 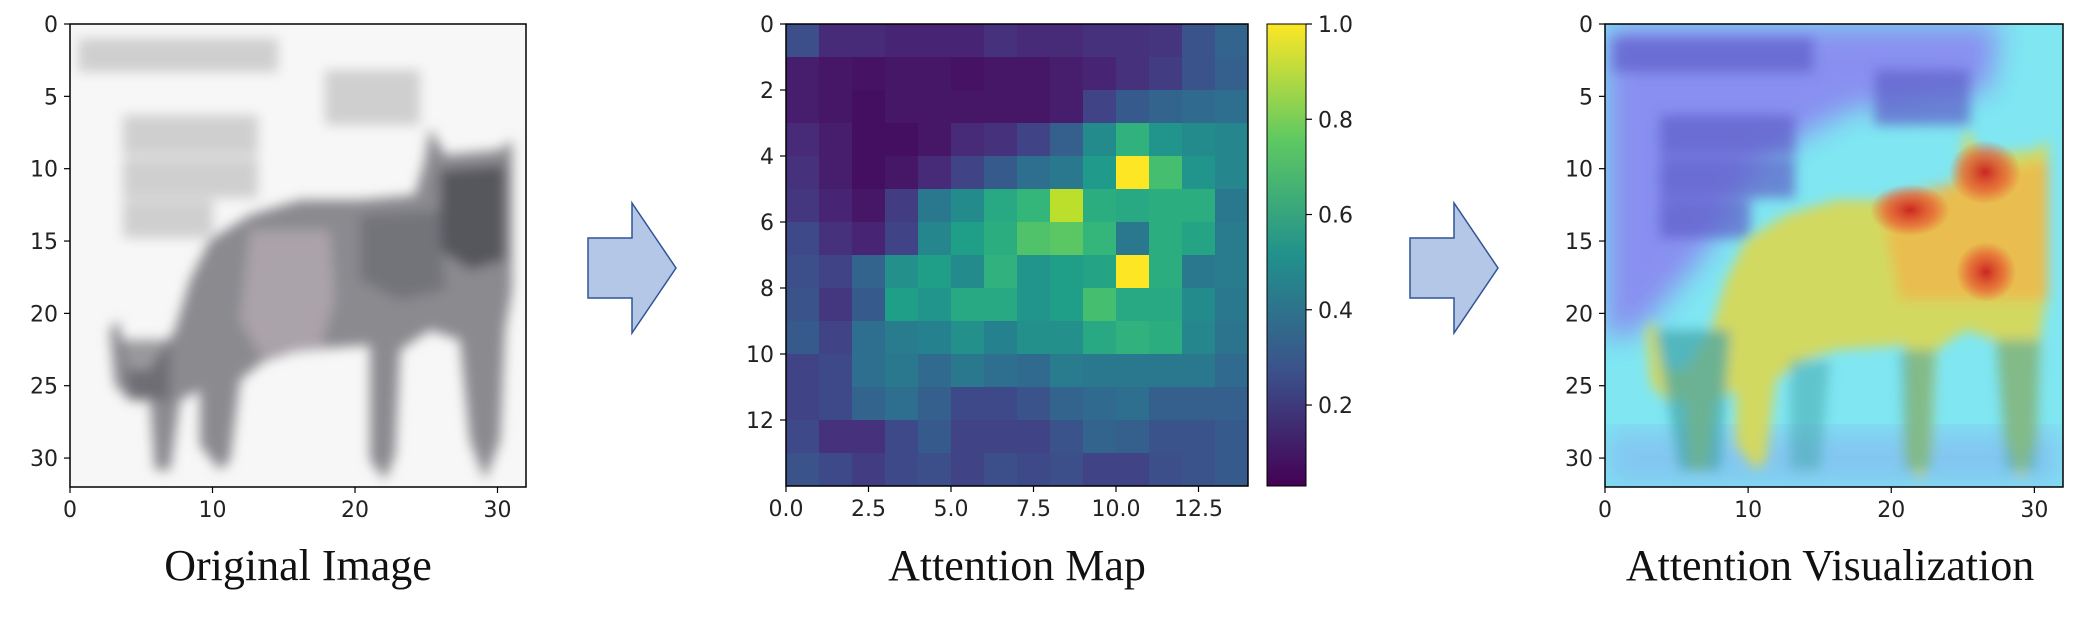 I want to click on colorbar-tick-label: 0.6, so click(x=1335, y=216).